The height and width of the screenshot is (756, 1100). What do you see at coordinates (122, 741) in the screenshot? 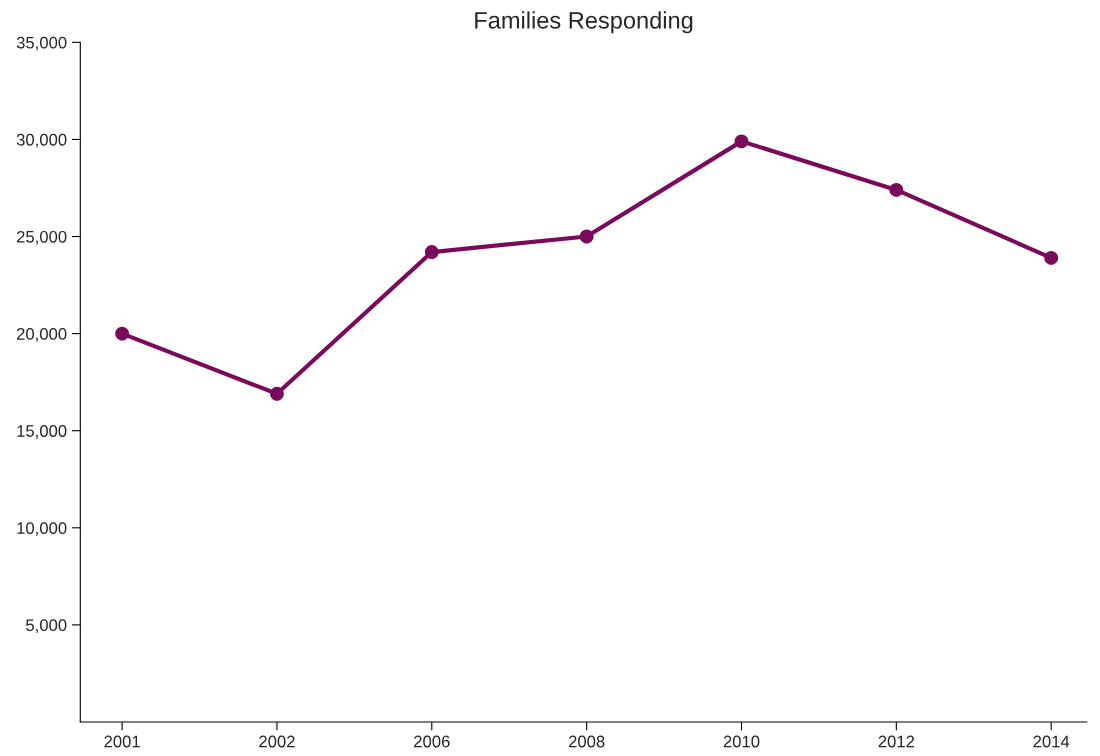
I see `x-tick-label: 2001` at bounding box center [122, 741].